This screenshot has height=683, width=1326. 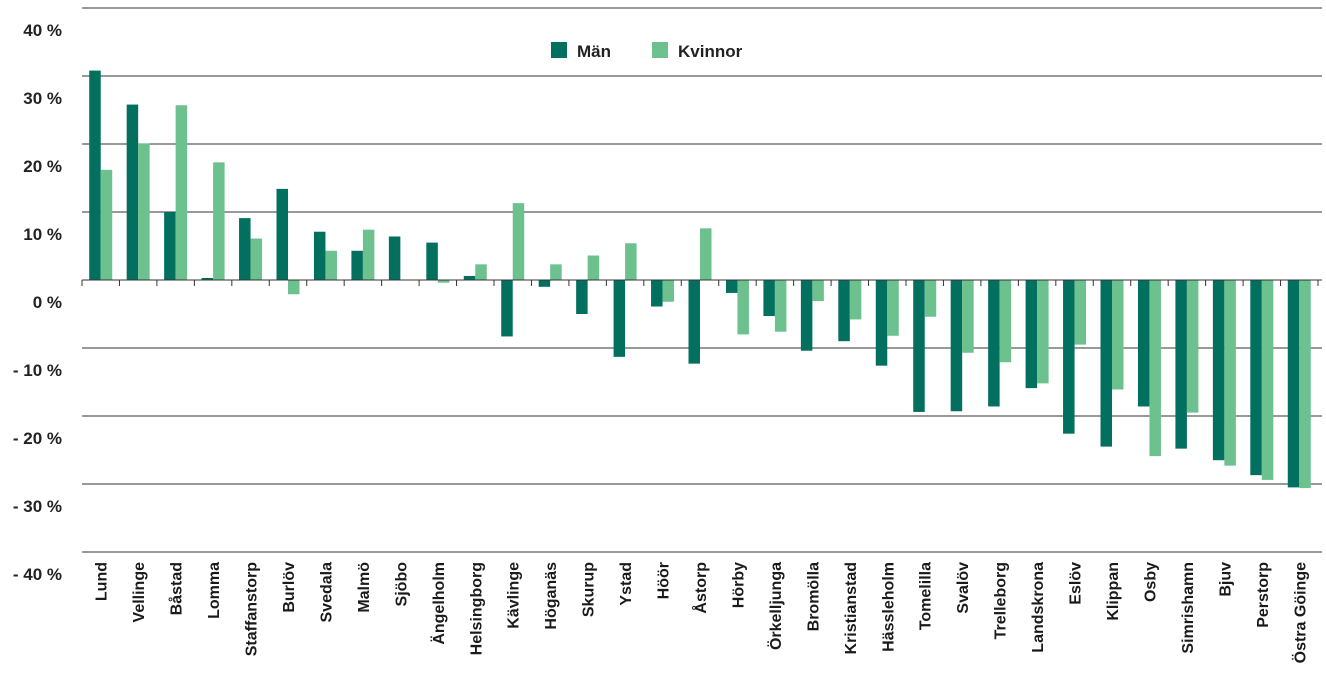 I want to click on x-tick-label: Svedala, so click(x=326, y=592).